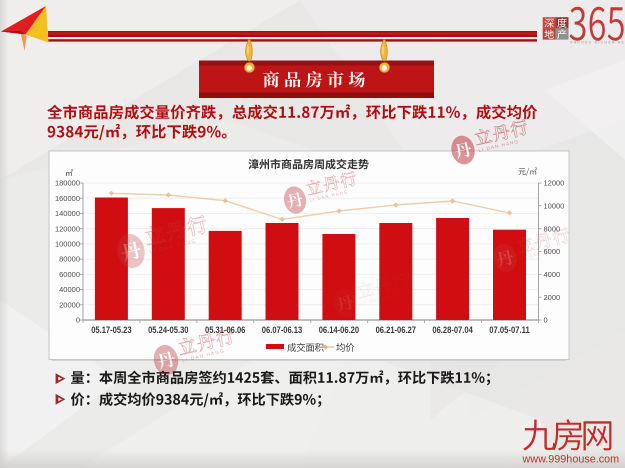 The image size is (625, 468). I want to click on svg-text: 20000, so click(69, 304).